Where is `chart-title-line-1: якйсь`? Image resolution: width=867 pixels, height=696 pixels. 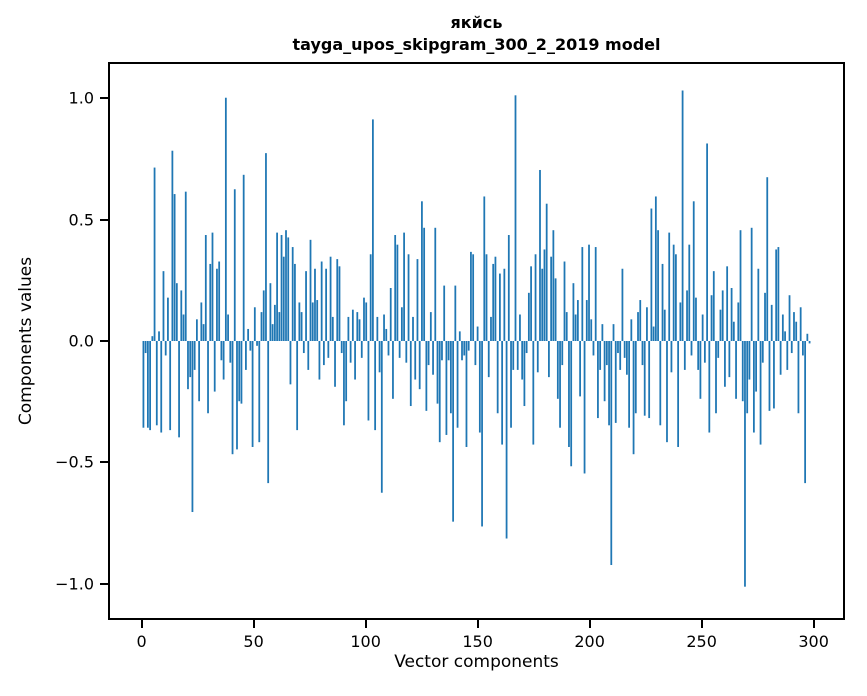 chart-title-line-1: якйсь is located at coordinates (476, 22).